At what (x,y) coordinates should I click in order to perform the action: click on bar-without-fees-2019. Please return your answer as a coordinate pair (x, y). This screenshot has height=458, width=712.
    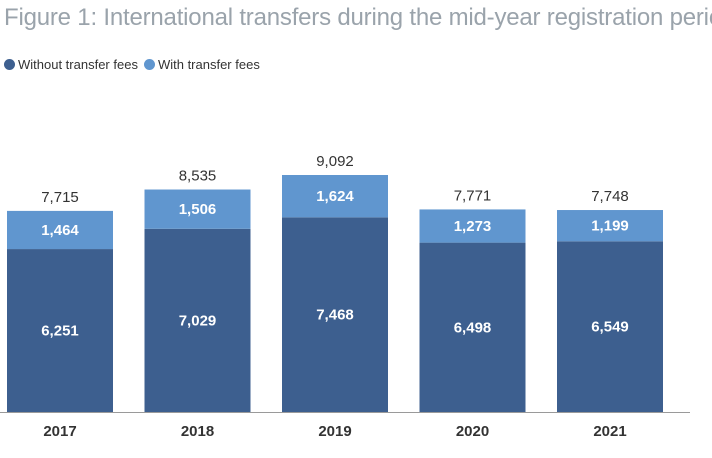
    Looking at the image, I should click on (335, 314).